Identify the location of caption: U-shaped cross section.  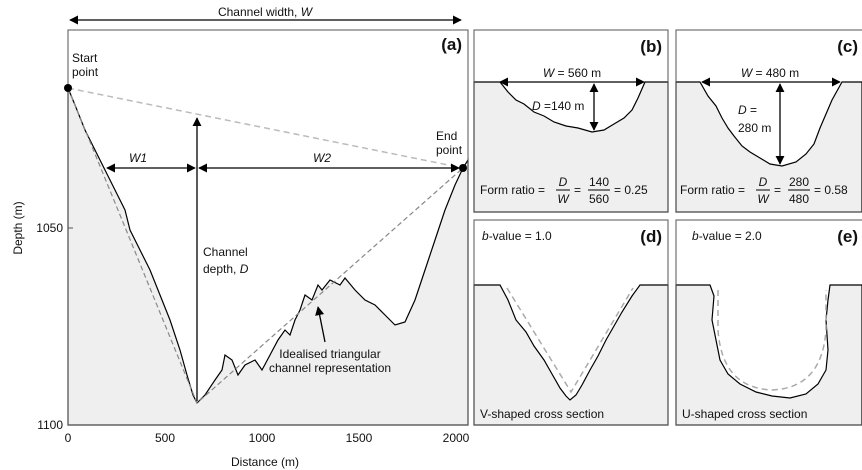
(744, 414).